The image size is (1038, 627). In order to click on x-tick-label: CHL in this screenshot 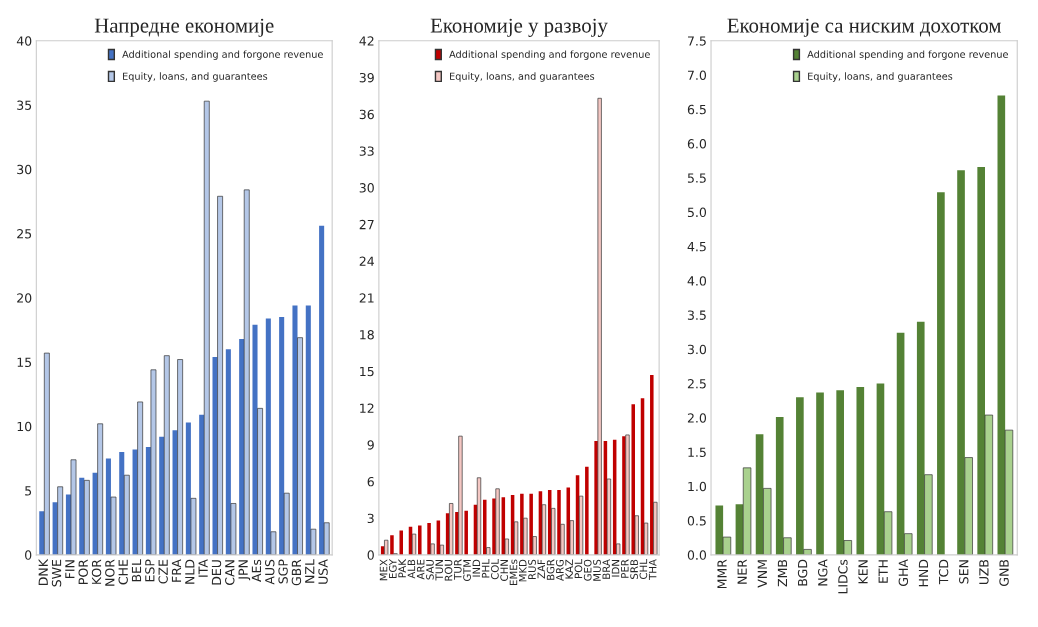, I will do `click(643, 569)`.